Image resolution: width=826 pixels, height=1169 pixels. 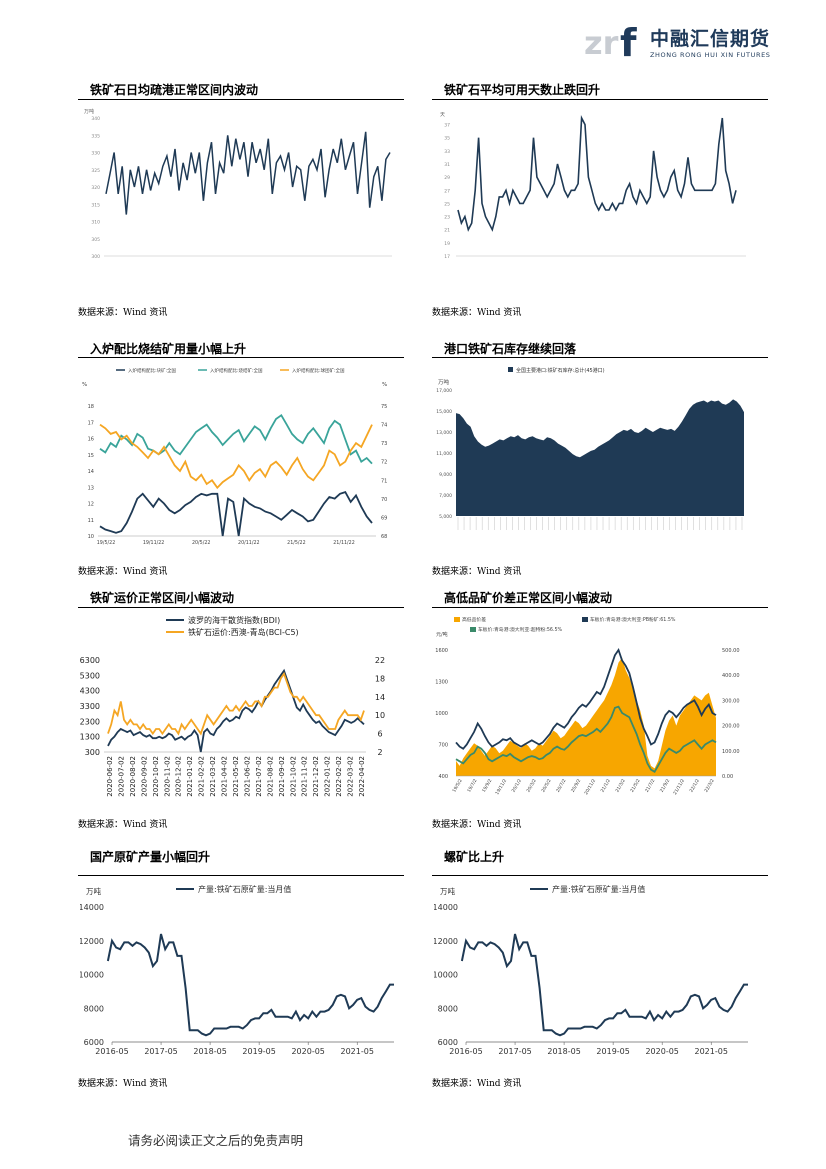 I want to click on y-tick-label: 325, so click(x=95, y=171).